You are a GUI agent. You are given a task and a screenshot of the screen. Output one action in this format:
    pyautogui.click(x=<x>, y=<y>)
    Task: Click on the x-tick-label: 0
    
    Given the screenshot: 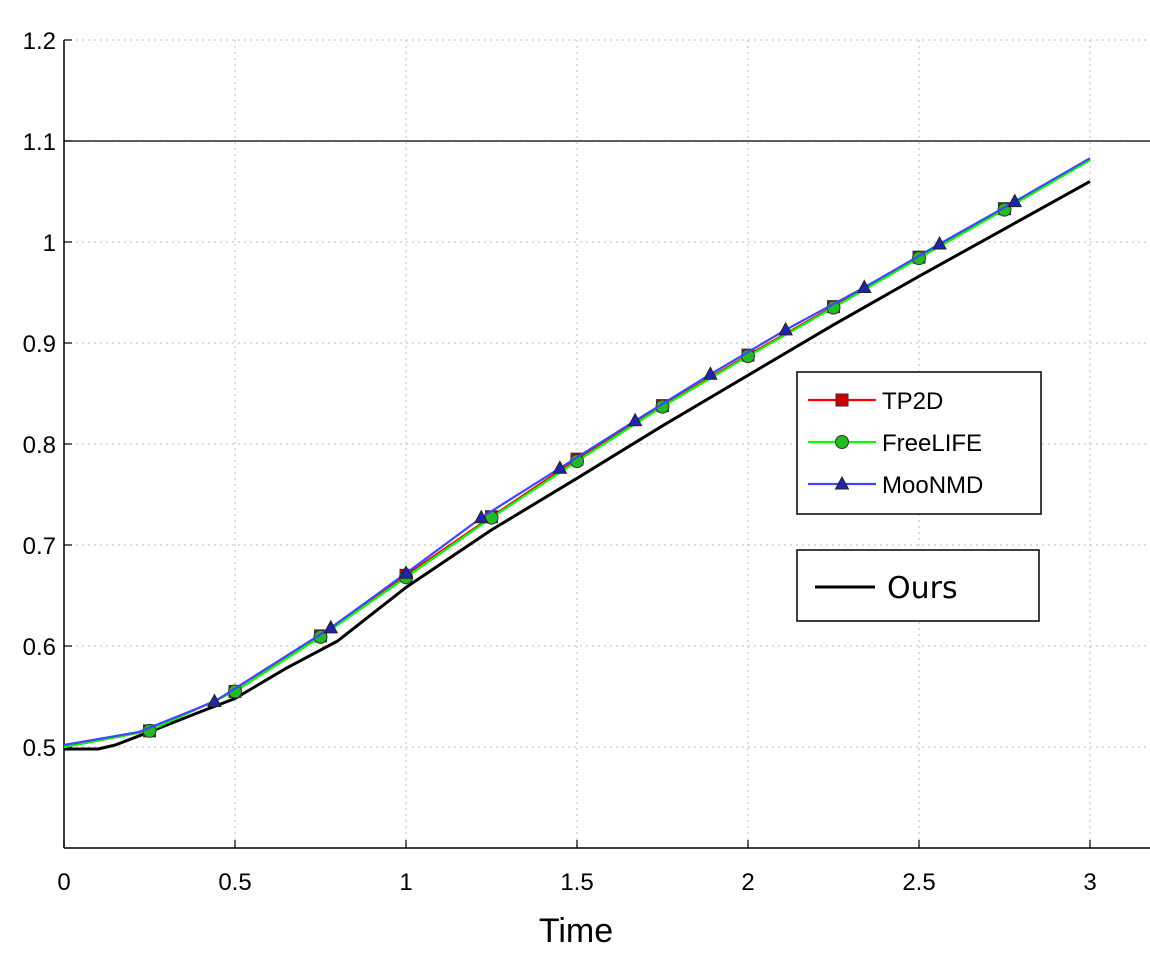 What is the action you would take?
    pyautogui.click(x=63, y=882)
    